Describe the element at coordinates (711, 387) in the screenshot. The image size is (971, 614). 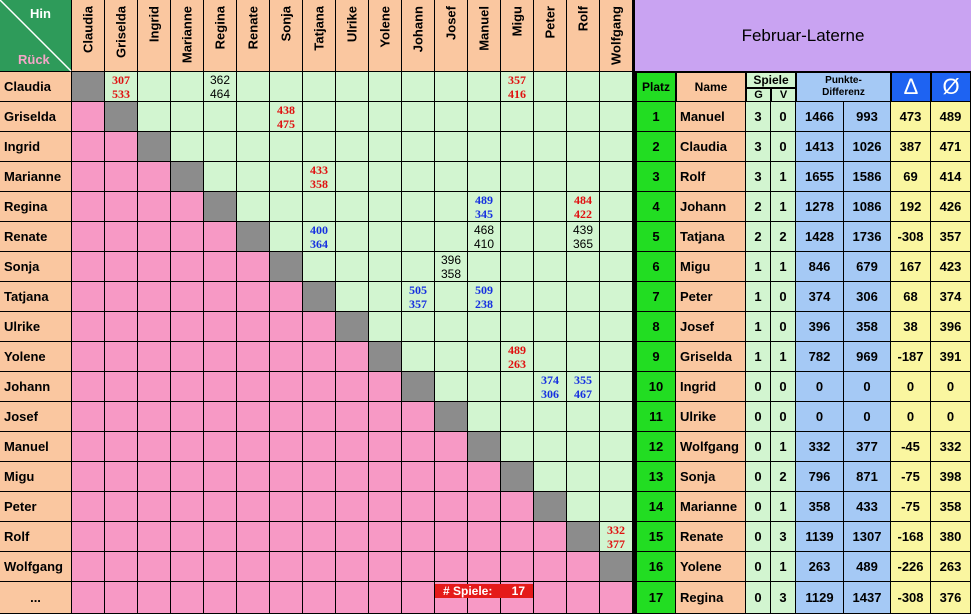
I see `standings-name-cell: Ingrid` at that location.